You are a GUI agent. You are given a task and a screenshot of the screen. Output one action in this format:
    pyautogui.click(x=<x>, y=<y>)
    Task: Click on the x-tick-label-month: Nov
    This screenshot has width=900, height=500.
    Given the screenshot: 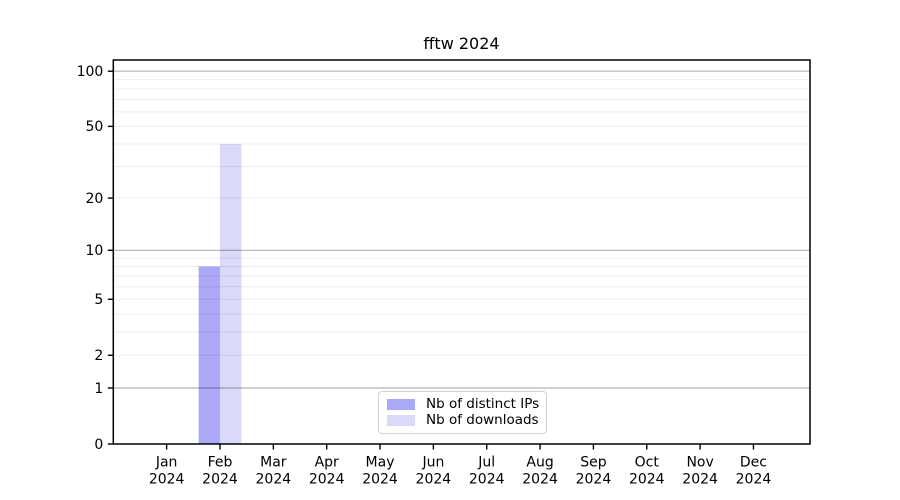 What is the action you would take?
    pyautogui.click(x=699, y=463)
    